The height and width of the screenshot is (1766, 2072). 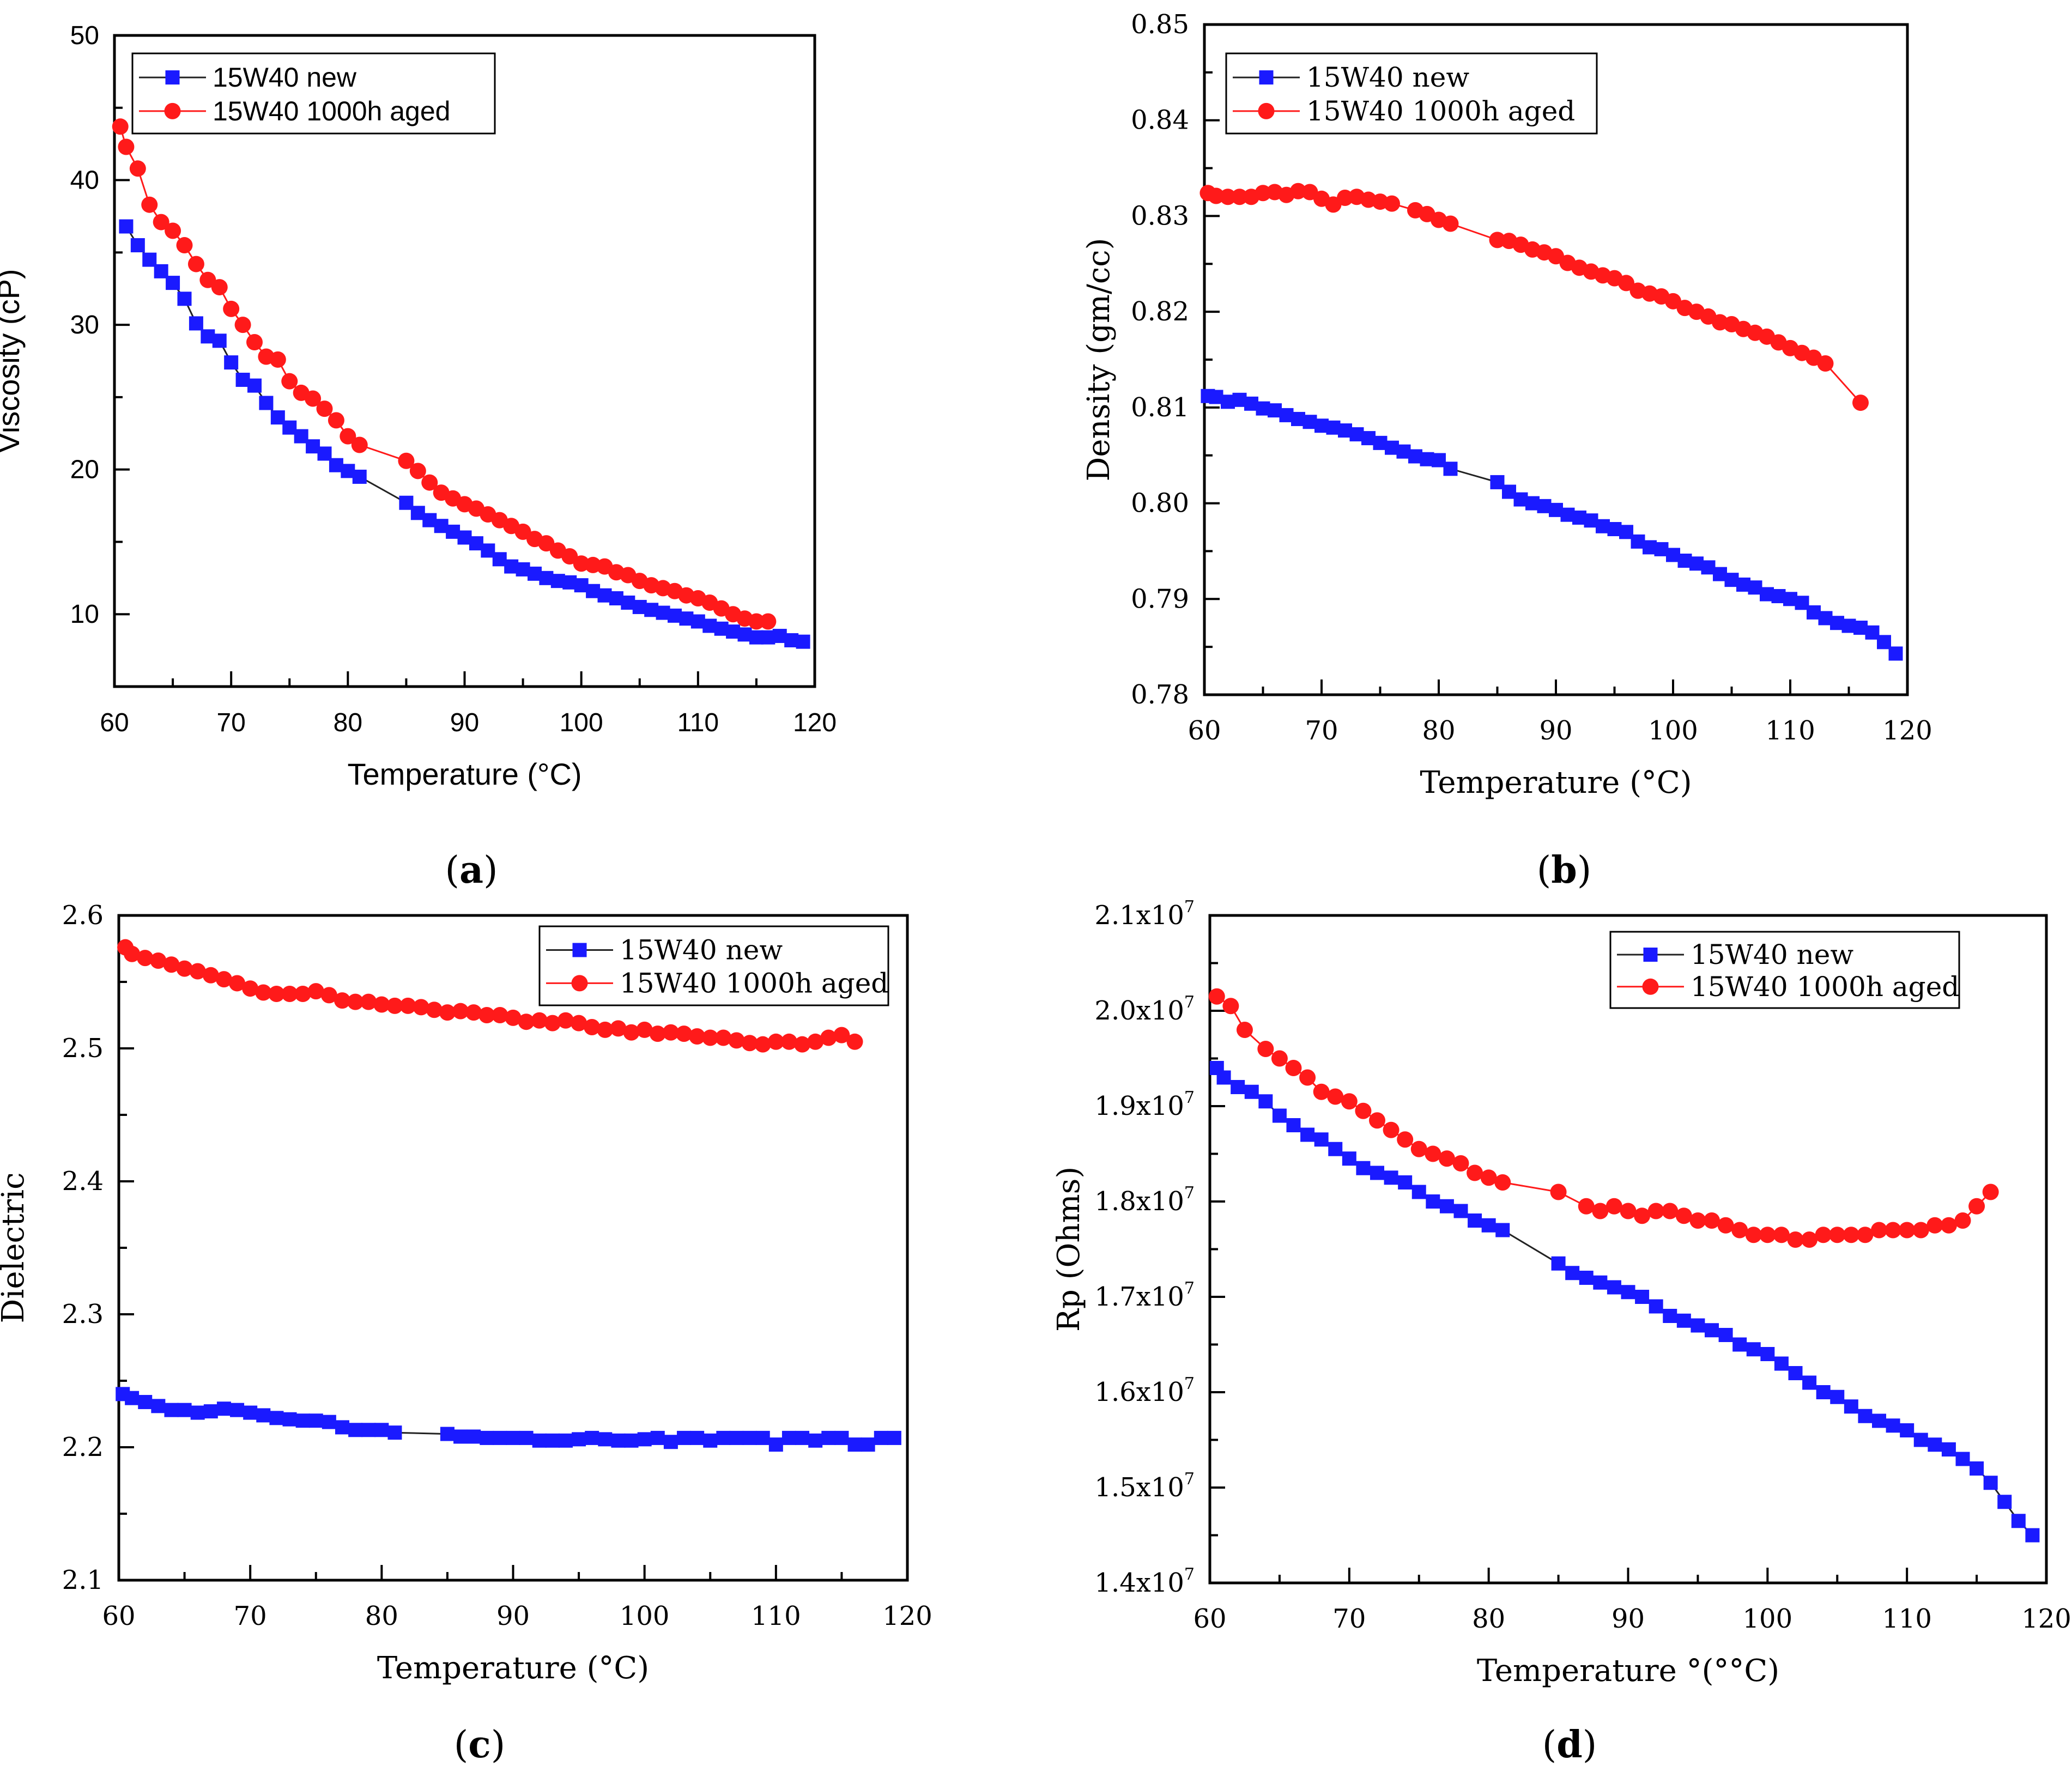 I want to click on panel-caption: (c), so click(x=479, y=1744).